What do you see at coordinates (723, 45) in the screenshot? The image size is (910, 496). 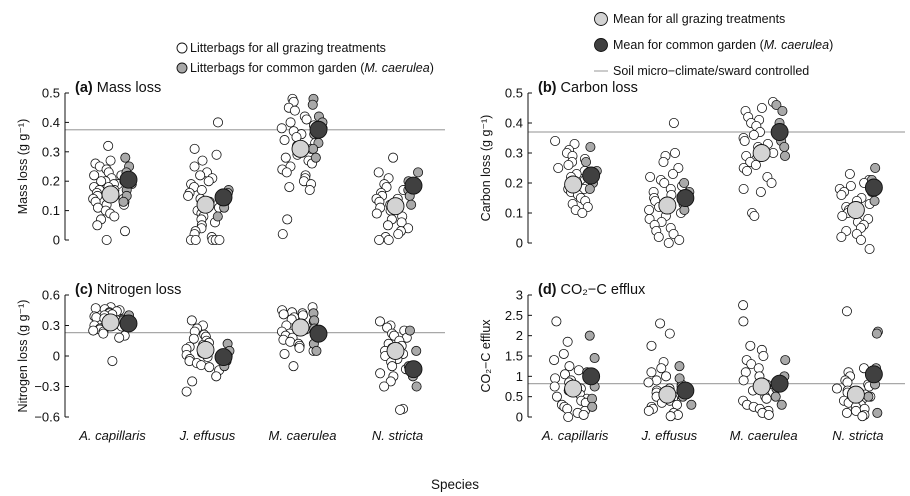 I see `legend-label-mean-dark: Mean for common garden (M. caerulea)` at bounding box center [723, 45].